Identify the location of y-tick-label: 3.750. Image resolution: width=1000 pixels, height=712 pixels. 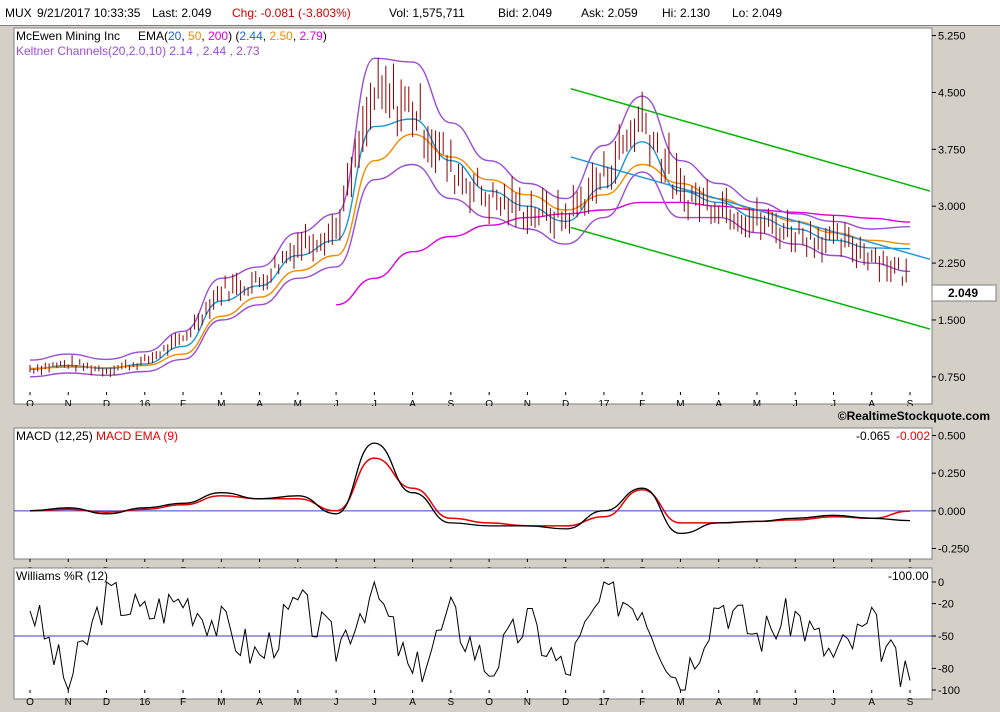
(952, 150).